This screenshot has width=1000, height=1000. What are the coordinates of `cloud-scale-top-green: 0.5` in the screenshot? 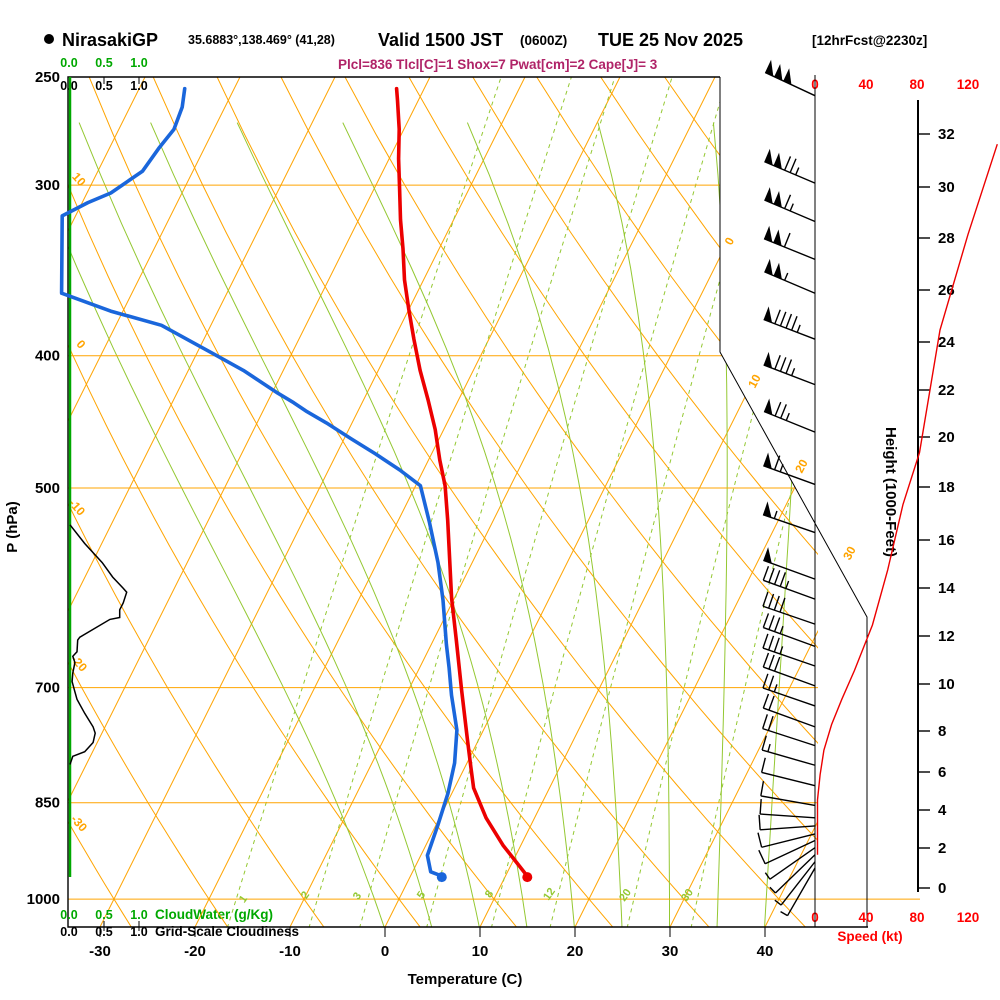 It's located at (103, 63).